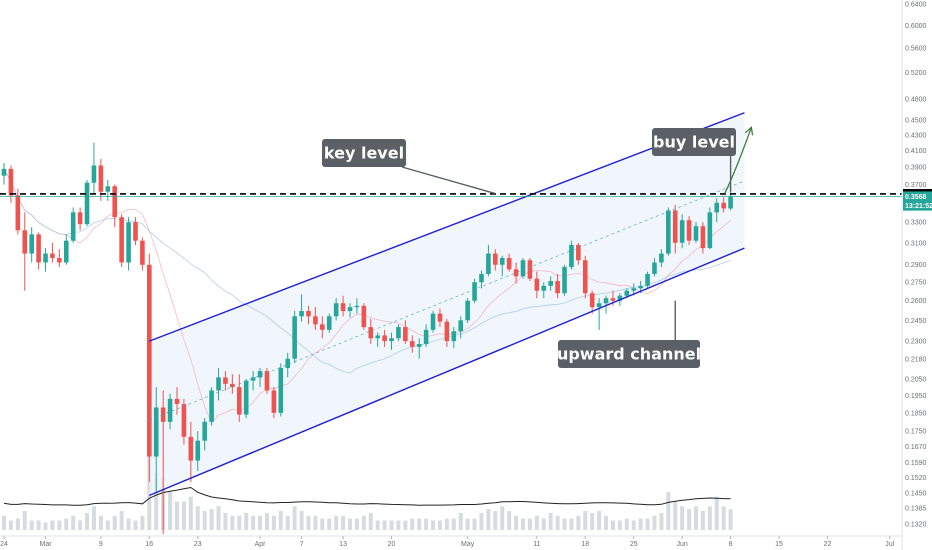 The width and height of the screenshot is (932, 550). I want to click on price-tag-text: 13:21:52, so click(918, 206).